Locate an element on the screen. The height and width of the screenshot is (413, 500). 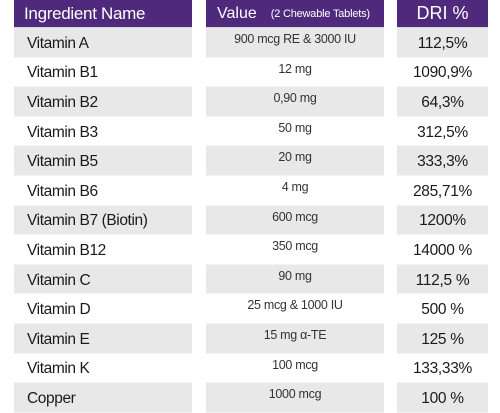
value-cell: 25 mcg & 1000 IU is located at coordinates (295, 309).